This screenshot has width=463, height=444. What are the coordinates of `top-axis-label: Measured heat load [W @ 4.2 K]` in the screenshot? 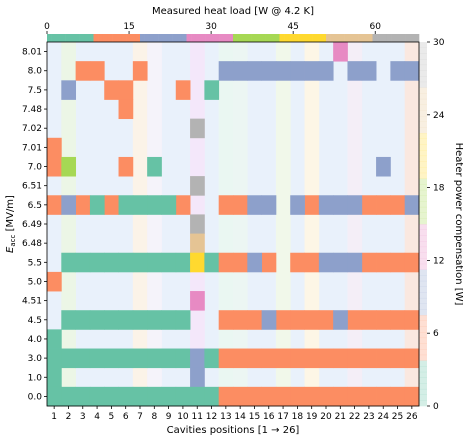 It's located at (233, 11).